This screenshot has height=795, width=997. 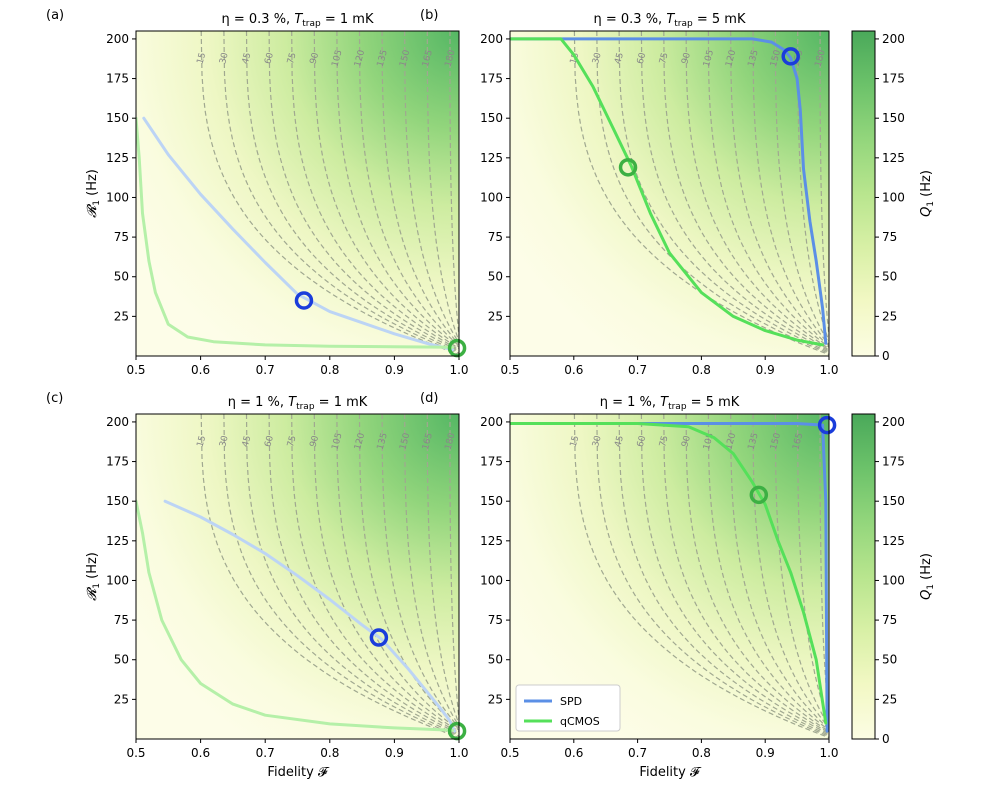 I want to click on cb-label-sub: 1, so click(x=931, y=587).